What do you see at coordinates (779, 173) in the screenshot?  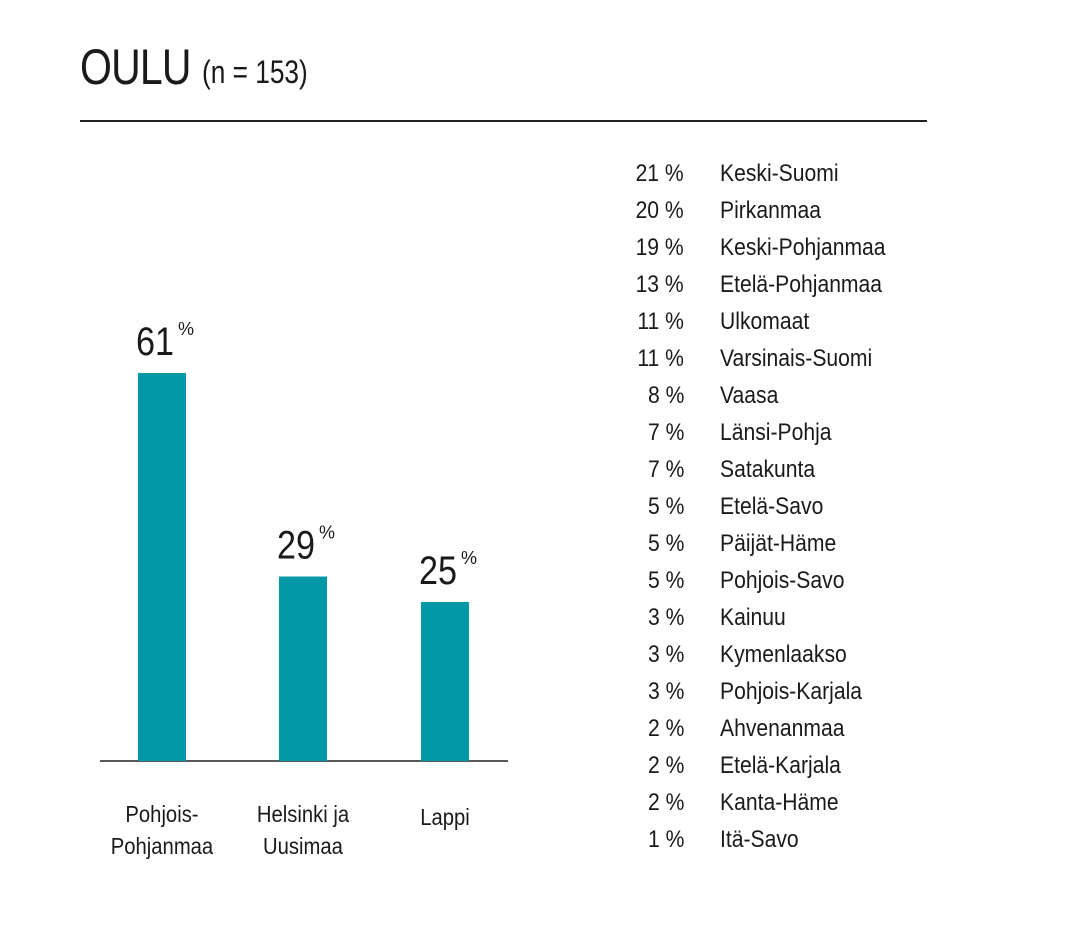 I see `list-item-region: Keski-Suomi` at bounding box center [779, 173].